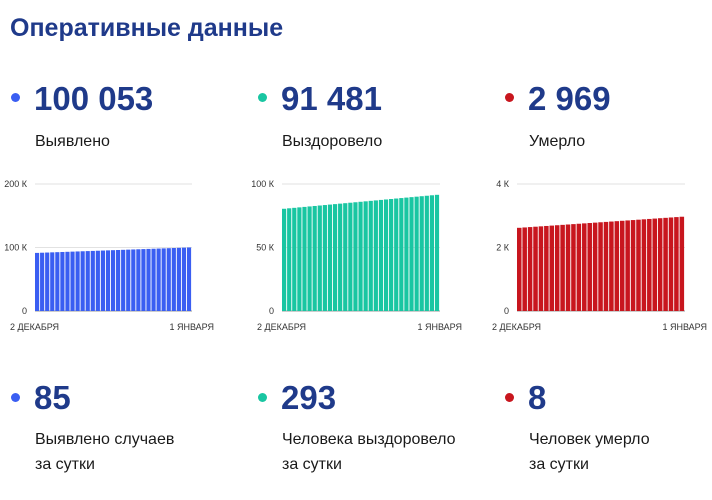 This screenshot has height=500, width=712. What do you see at coordinates (684, 327) in the screenshot?
I see `deaths-x-label-end: 1 ЯНВАРЯ` at bounding box center [684, 327].